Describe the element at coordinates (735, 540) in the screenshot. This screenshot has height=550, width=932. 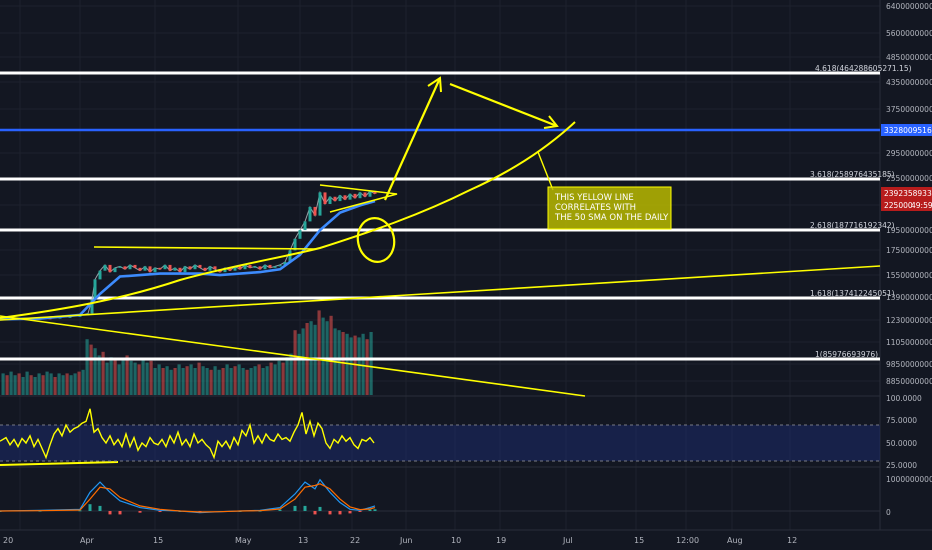
I see `time-tick-label: Aug` at that location.